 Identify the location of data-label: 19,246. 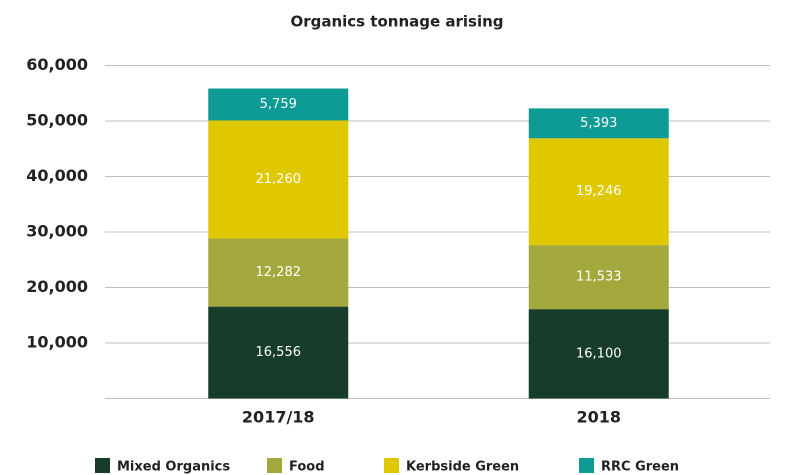
(599, 191).